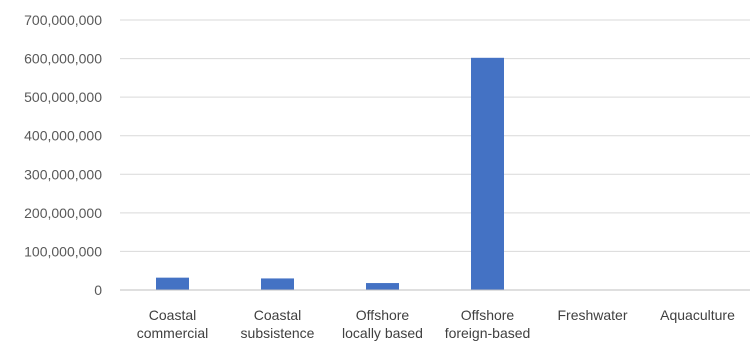  I want to click on x-category-label: Offshore locally based, so click(382, 324).